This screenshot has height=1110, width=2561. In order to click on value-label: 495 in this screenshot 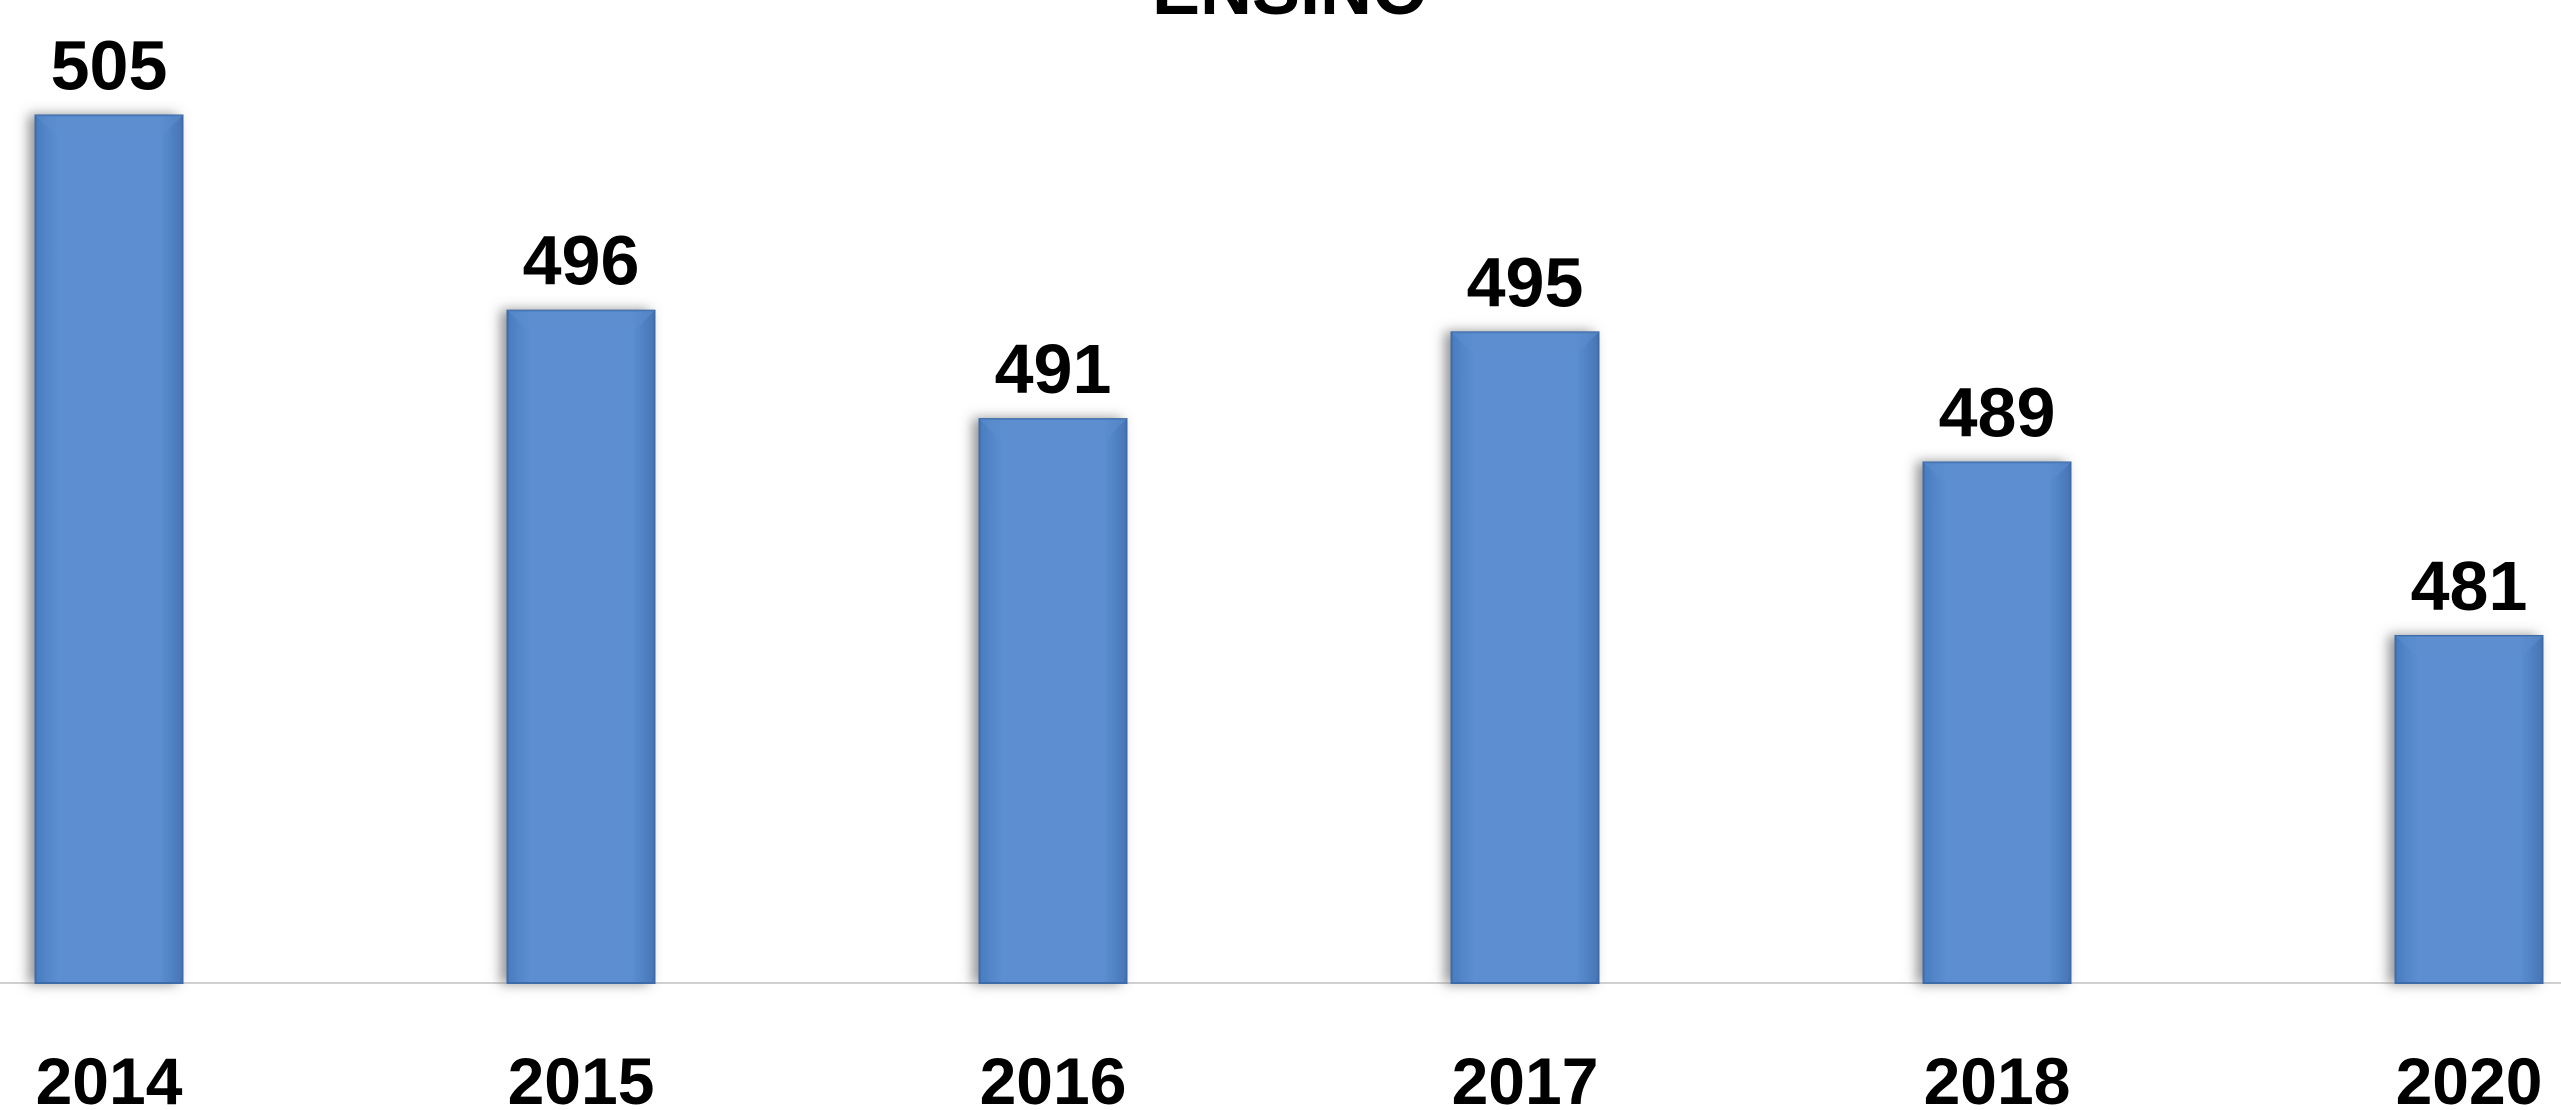, I will do `click(1525, 282)`.